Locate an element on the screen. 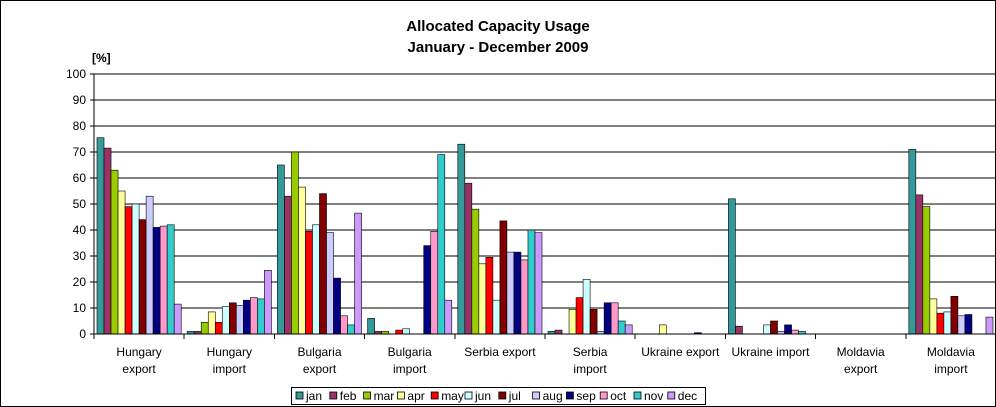 Image resolution: width=996 pixels, height=407 pixels. legend-swatch-jan is located at coordinates (299, 395).